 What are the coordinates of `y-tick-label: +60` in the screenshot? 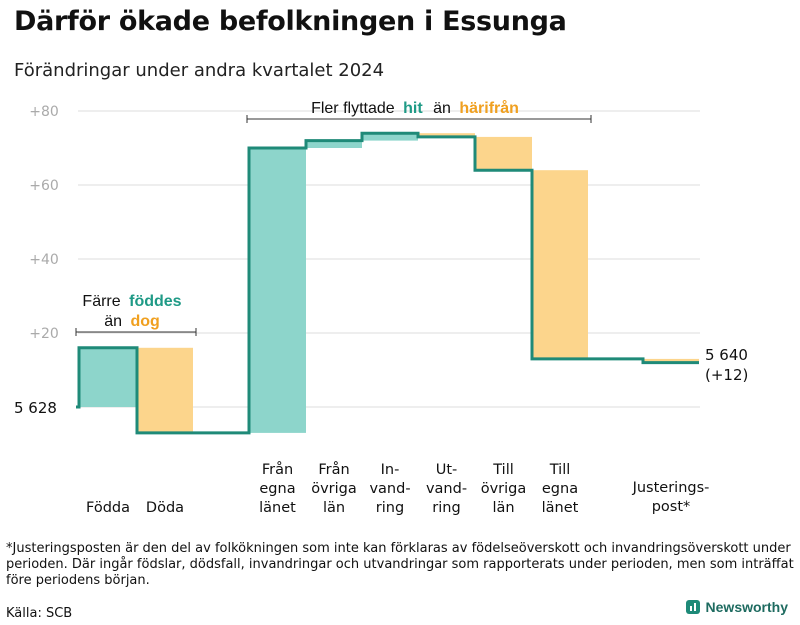 It's located at (44, 186).